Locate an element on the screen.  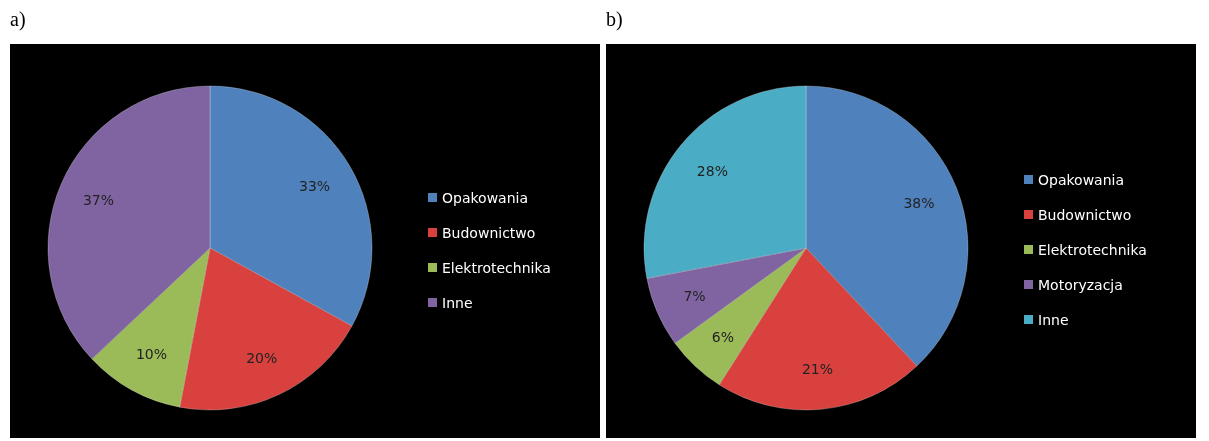
data-label: 37% is located at coordinates (98, 199).